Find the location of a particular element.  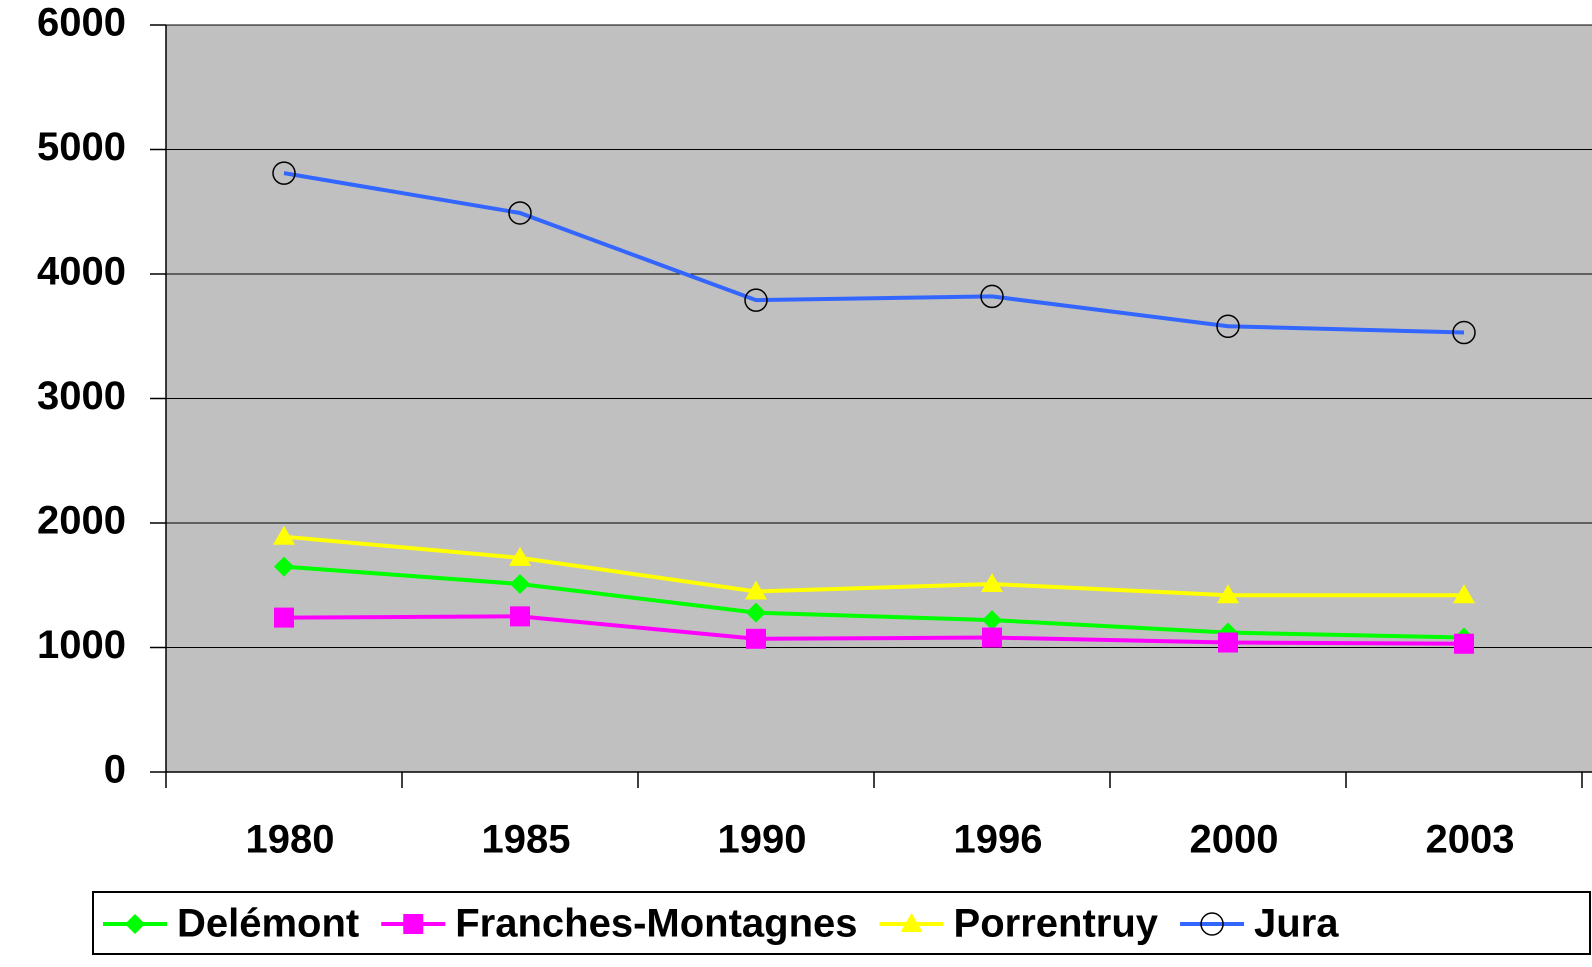

legend-label: Delémont is located at coordinates (268, 924).